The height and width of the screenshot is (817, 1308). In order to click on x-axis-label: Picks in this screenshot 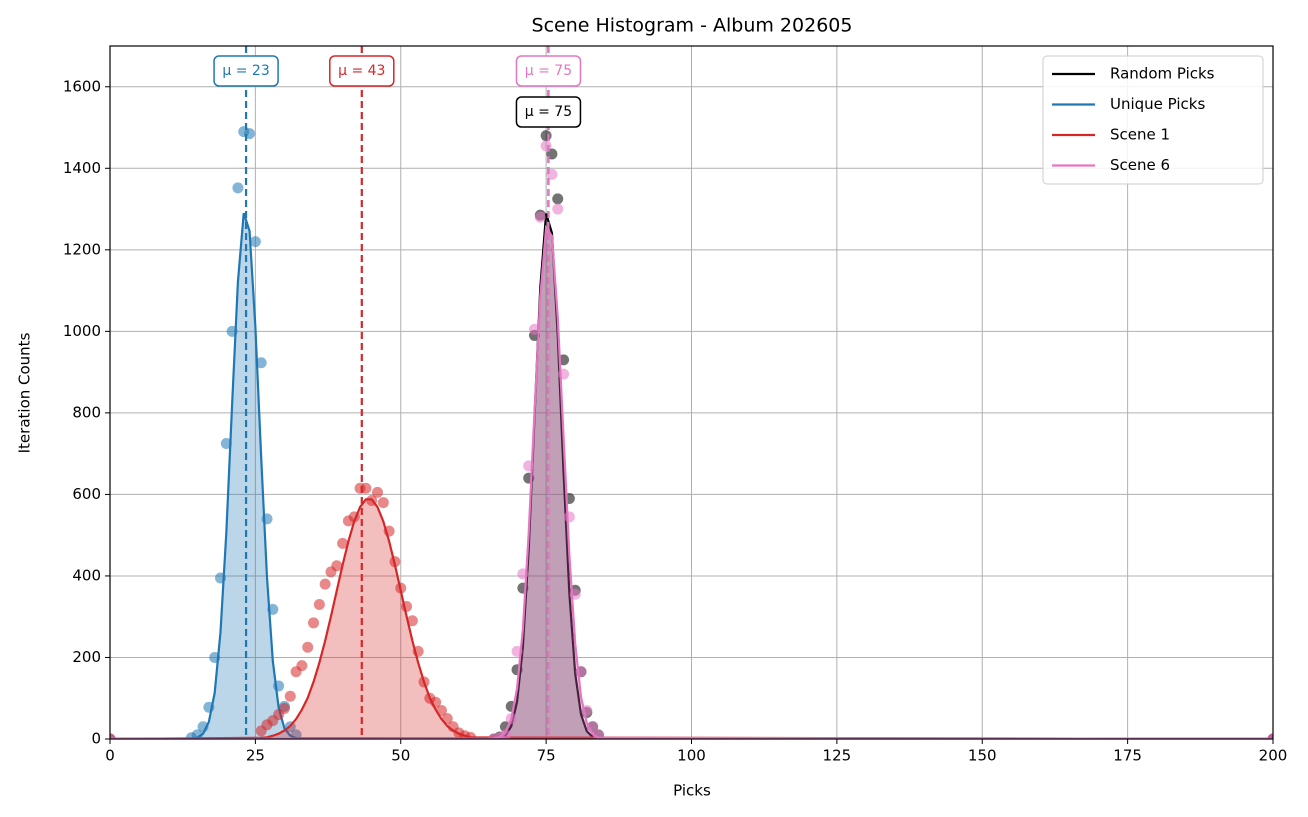, I will do `click(692, 791)`.